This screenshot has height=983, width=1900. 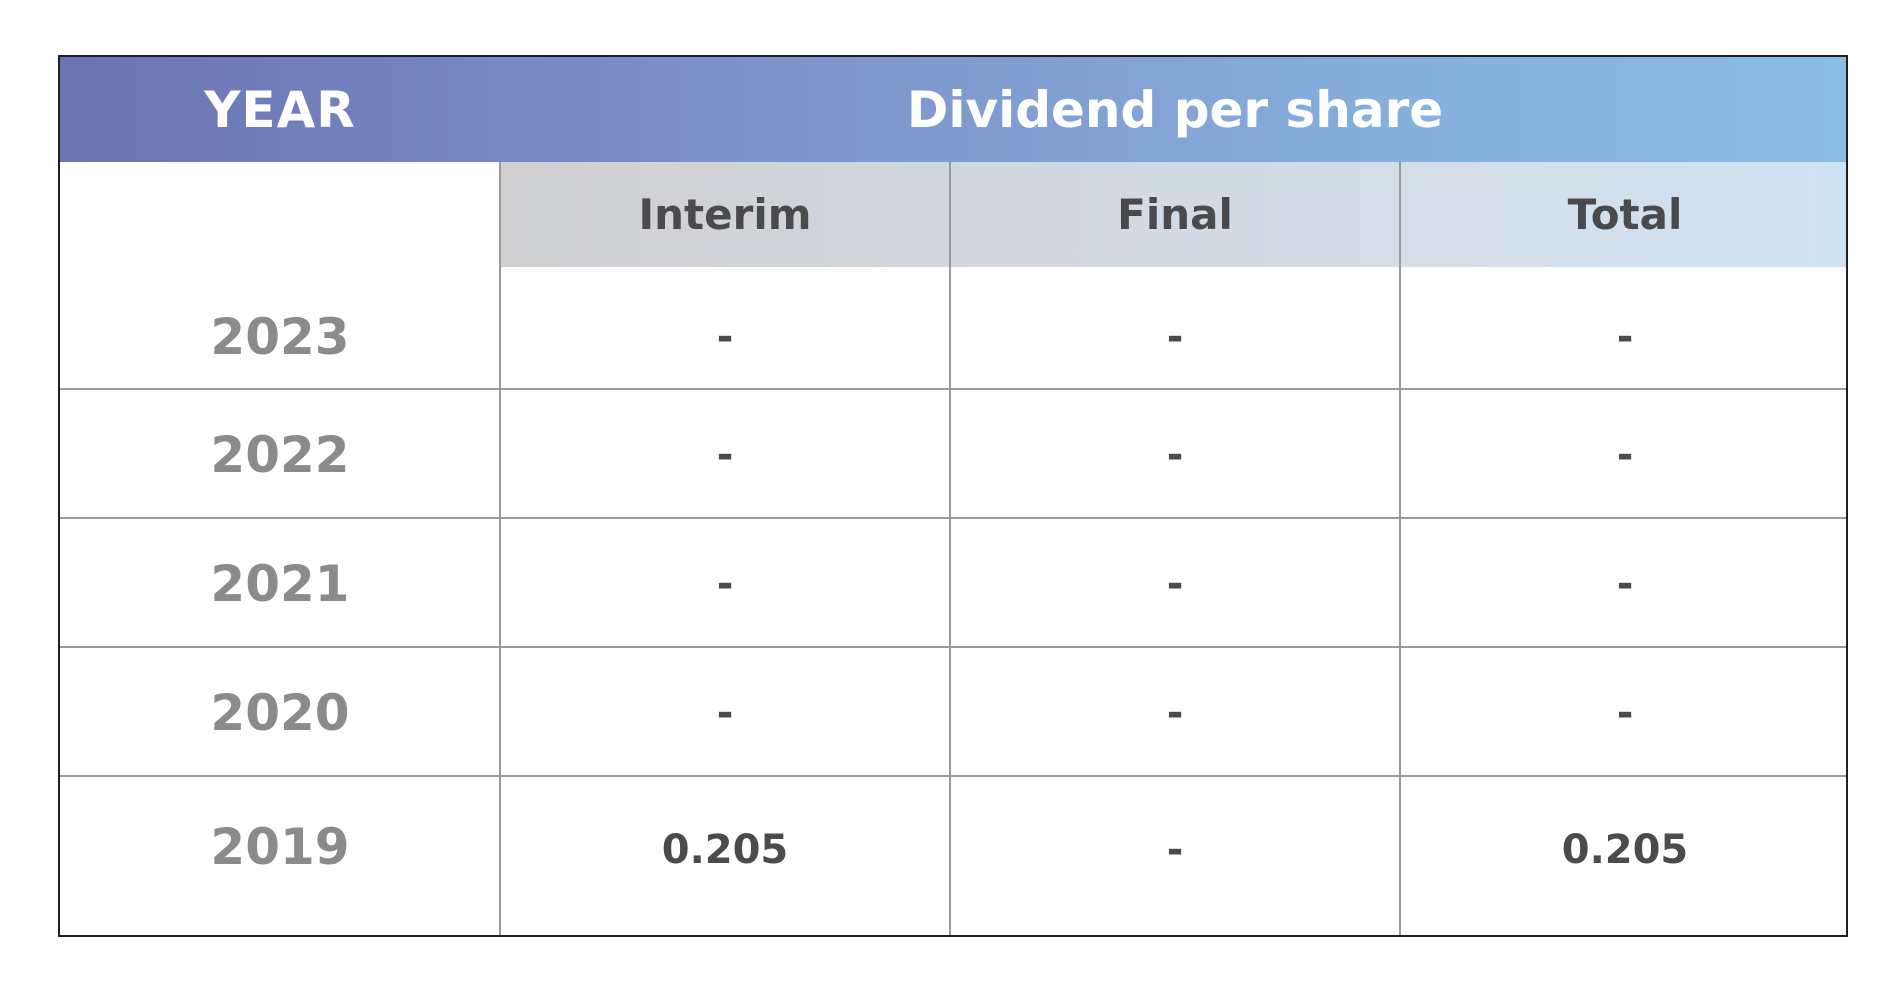 What do you see at coordinates (953, 583) in the screenshot?
I see `table-row: 2021 - - -` at bounding box center [953, 583].